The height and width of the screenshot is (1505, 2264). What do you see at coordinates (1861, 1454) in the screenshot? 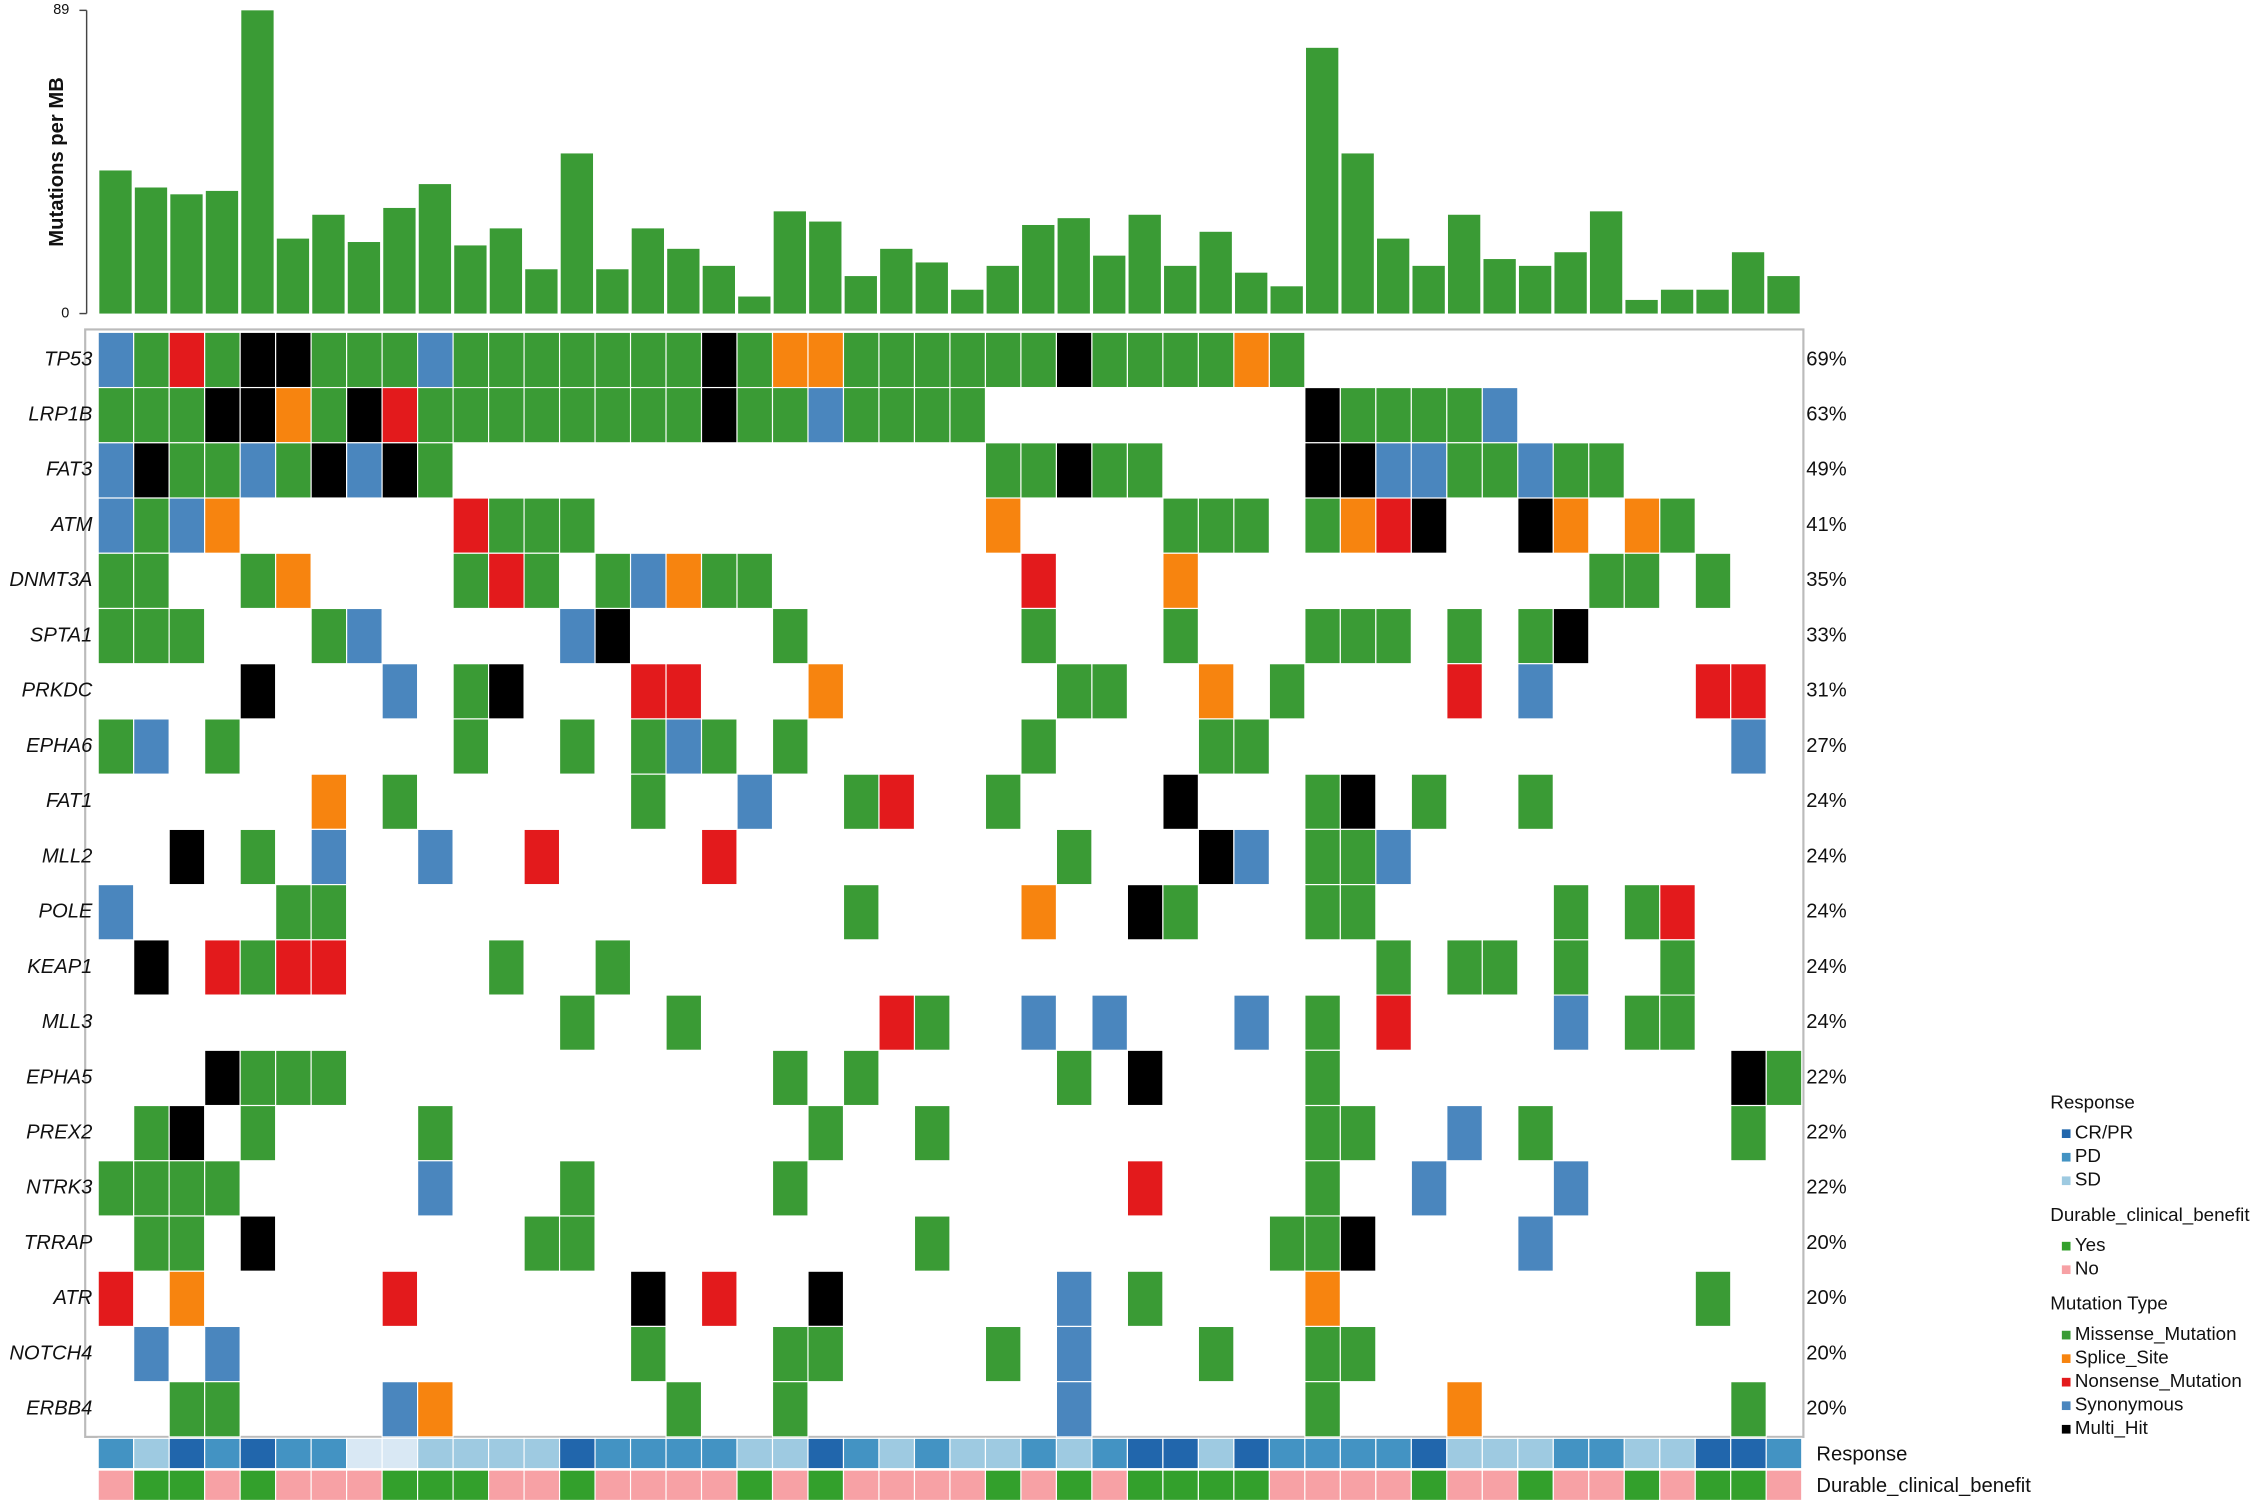
I see `annotation-label: Response` at bounding box center [1861, 1454].